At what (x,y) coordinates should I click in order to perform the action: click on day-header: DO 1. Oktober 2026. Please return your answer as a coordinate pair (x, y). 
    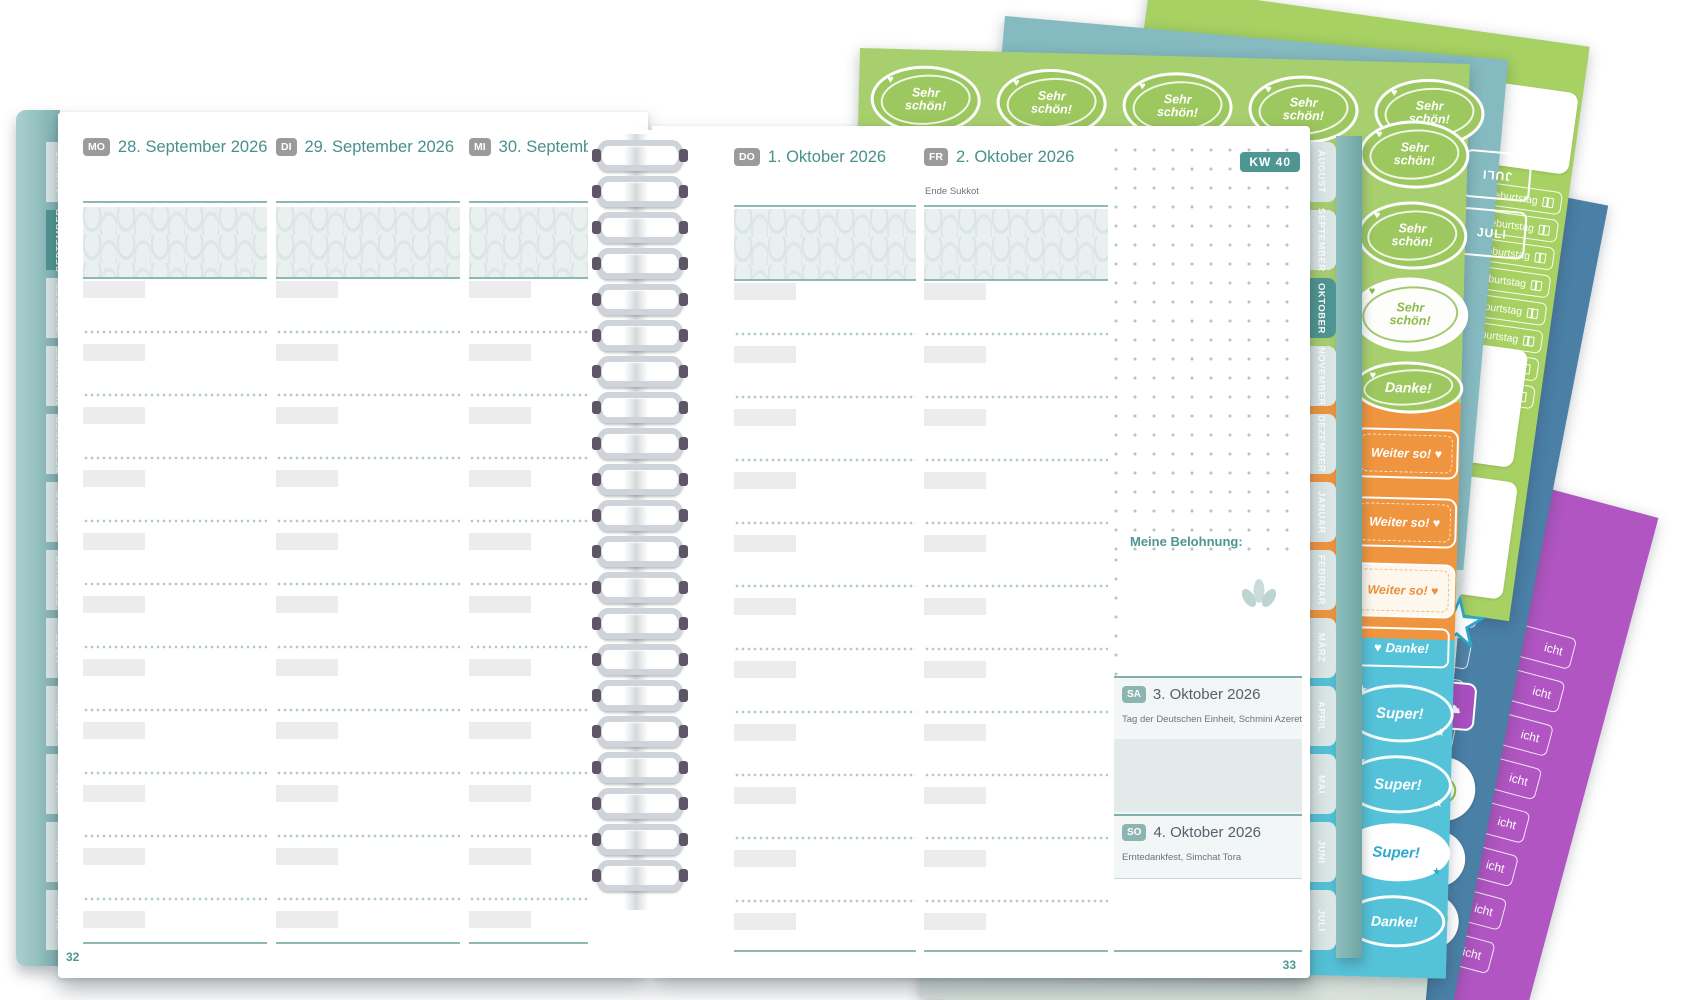
    Looking at the image, I should click on (825, 157).